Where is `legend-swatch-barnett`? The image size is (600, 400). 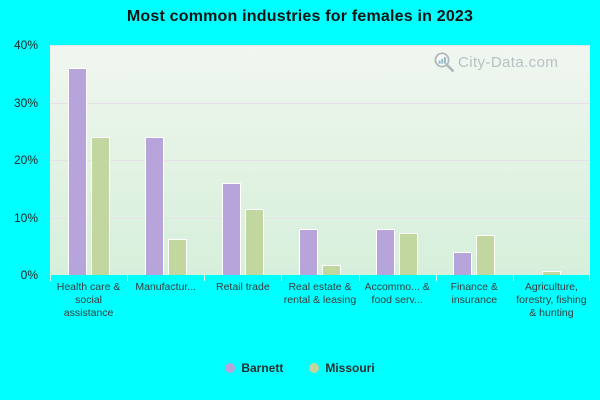 legend-swatch-barnett is located at coordinates (230, 368).